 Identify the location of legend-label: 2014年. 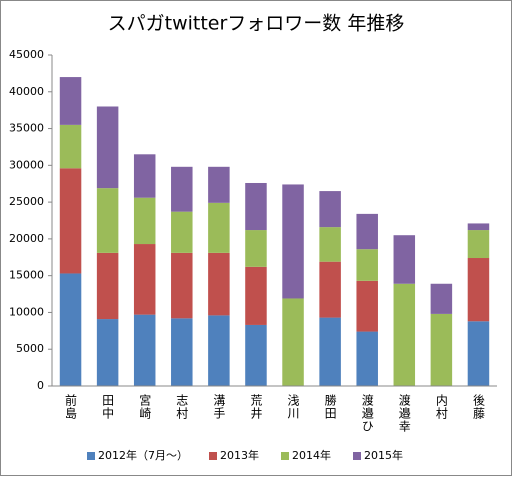
(311, 455).